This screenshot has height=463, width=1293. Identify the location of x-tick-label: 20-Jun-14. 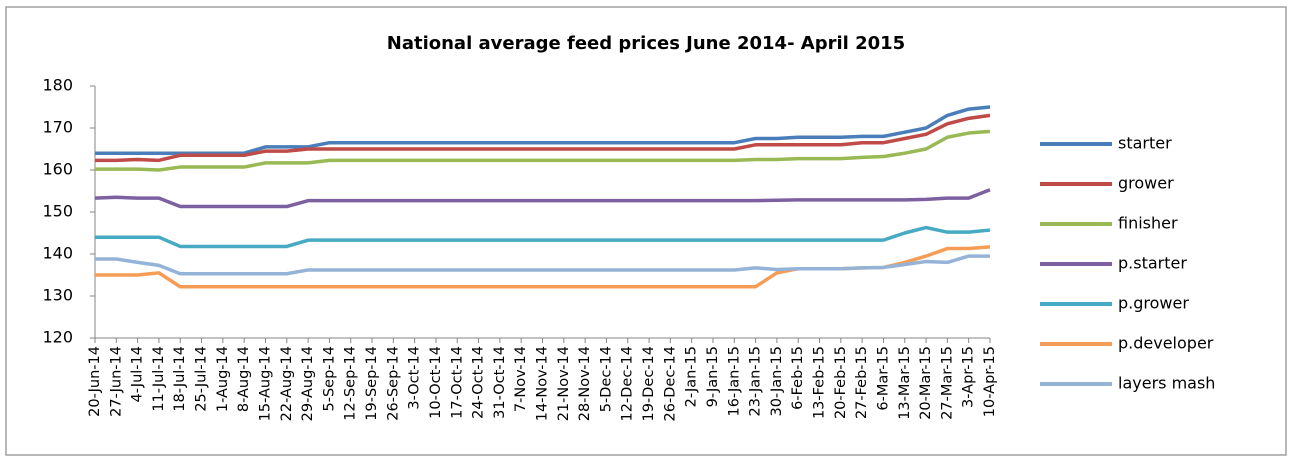
(95, 381).